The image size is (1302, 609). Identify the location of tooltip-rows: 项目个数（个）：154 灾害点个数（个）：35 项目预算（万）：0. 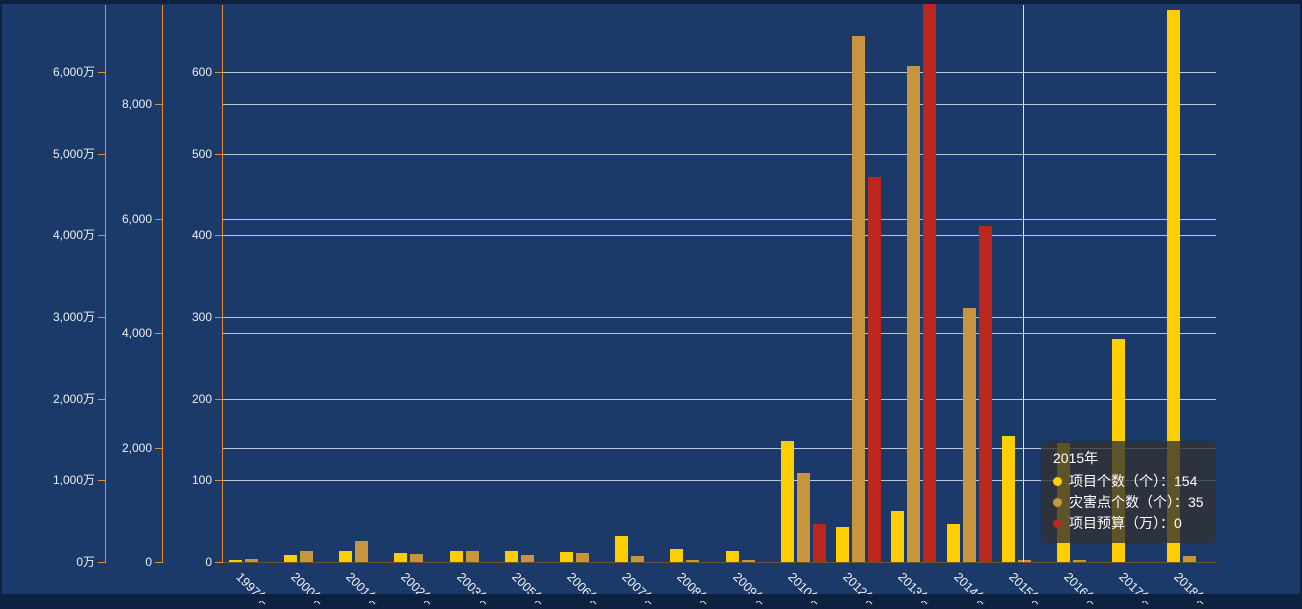
(1128, 502).